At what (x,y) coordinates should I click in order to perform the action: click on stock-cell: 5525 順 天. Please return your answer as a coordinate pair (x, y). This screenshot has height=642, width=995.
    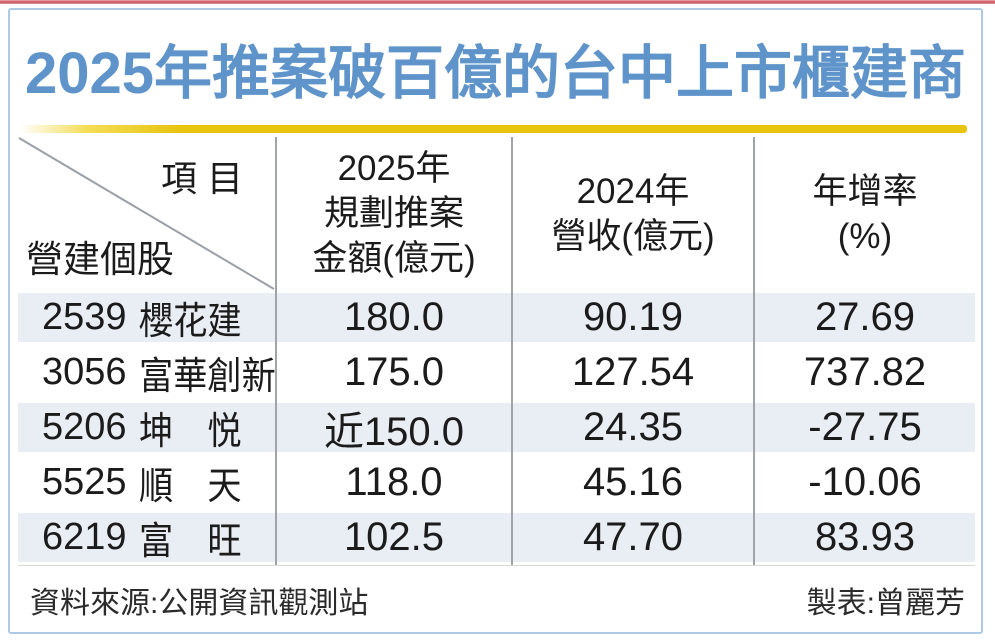
    Looking at the image, I should click on (147, 482).